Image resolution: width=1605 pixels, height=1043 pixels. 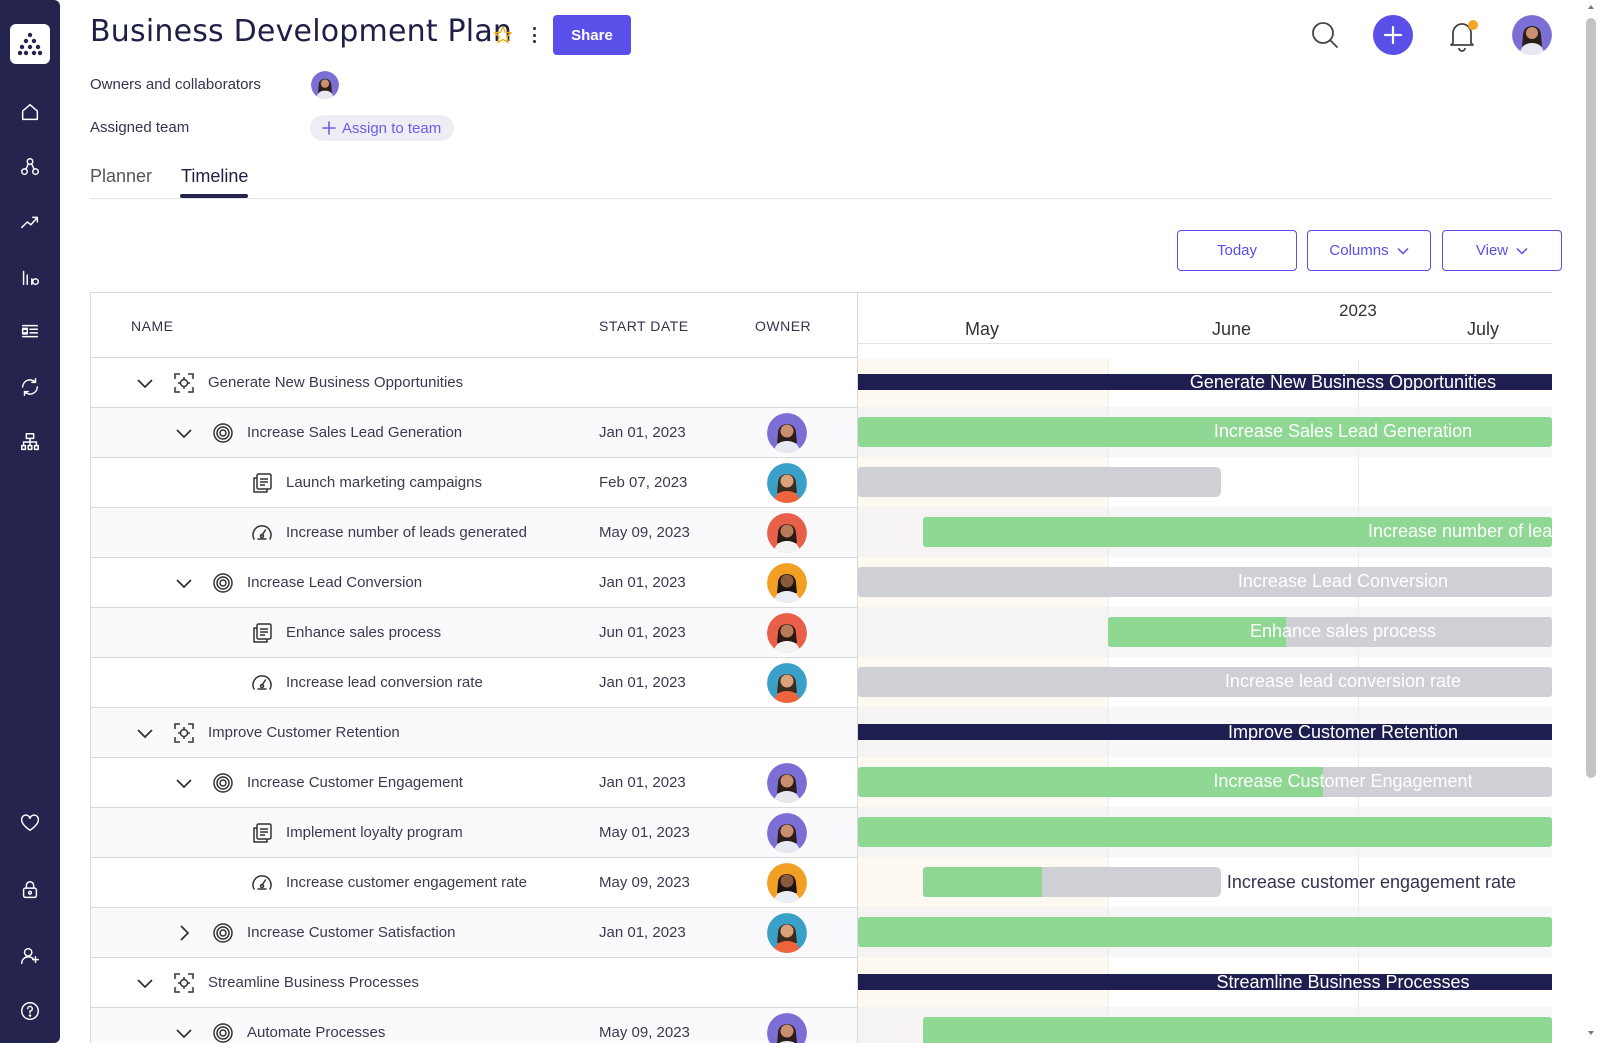 I want to click on help-icon, so click(x=30, y=1011).